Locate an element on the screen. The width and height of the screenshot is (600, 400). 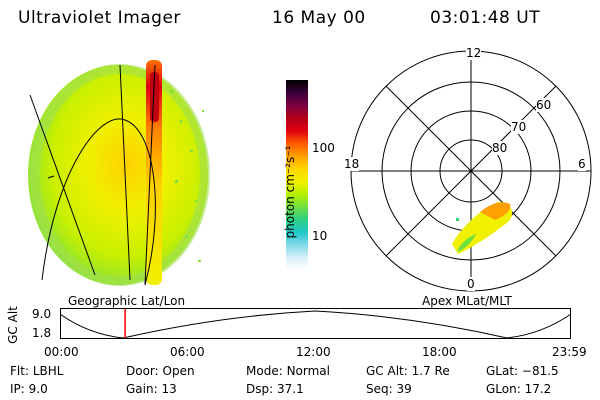
time-tick-0600: 06:00 is located at coordinates (187, 352).